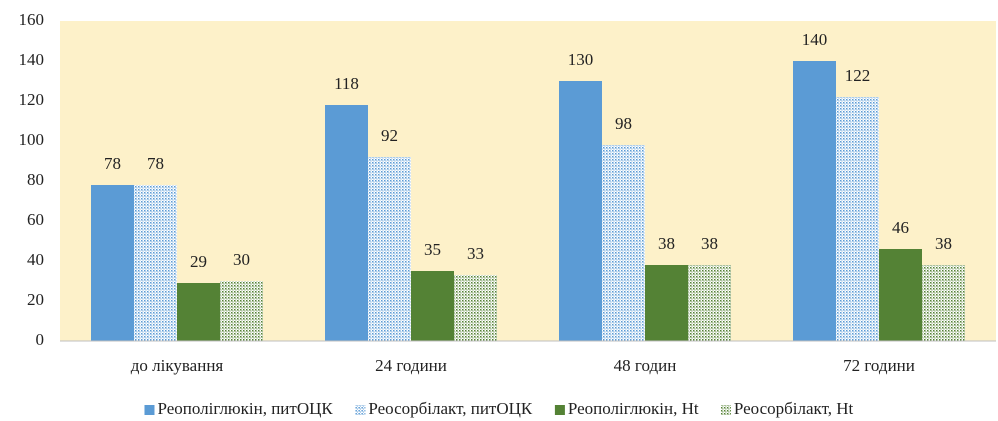 This screenshot has width=998, height=421. Describe the element at coordinates (581, 59) in the screenshot. I see `value-label: 130` at that location.